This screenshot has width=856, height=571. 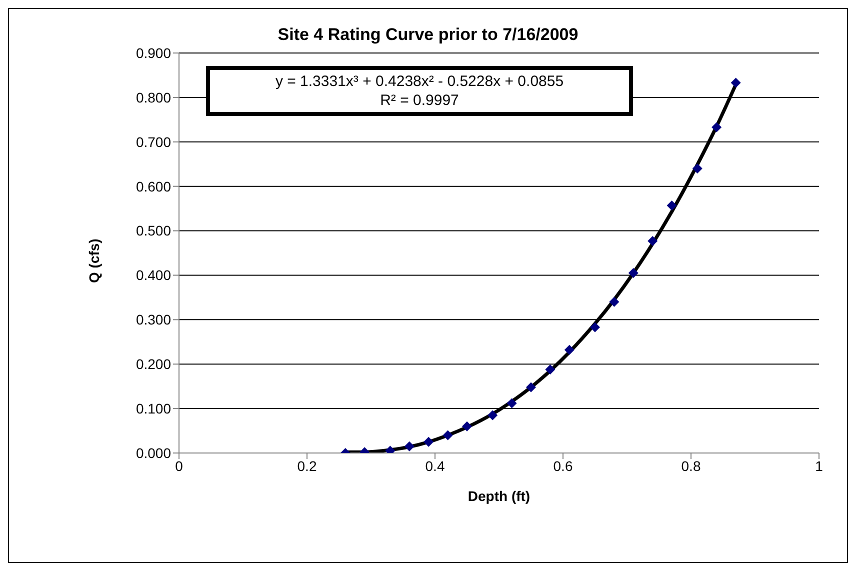 I want to click on y-tick-label: 0.800, so click(x=154, y=97).